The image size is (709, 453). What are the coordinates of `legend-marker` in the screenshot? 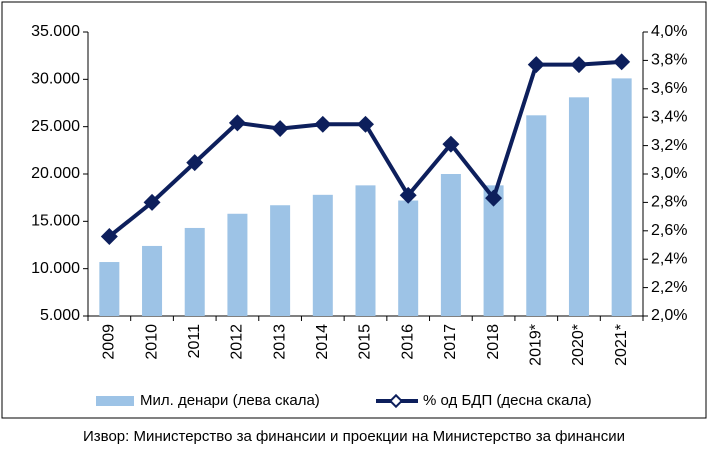 It's located at (396, 401).